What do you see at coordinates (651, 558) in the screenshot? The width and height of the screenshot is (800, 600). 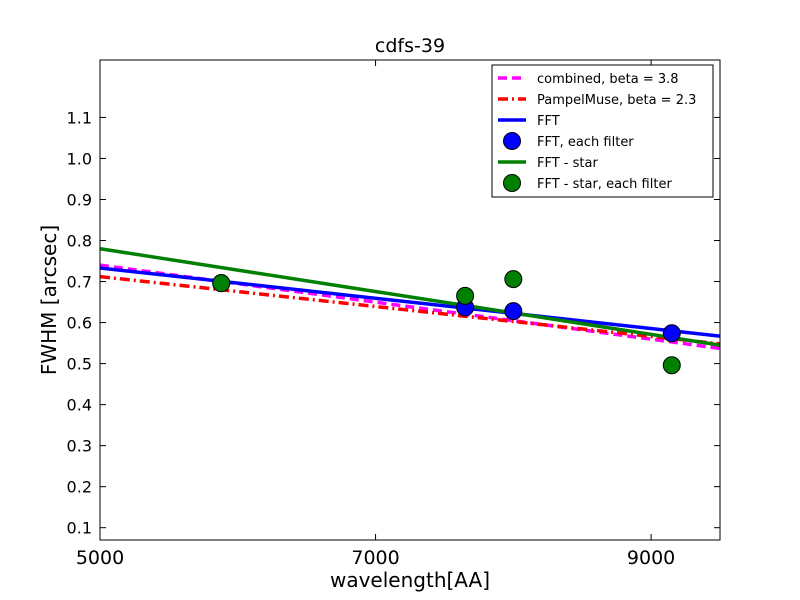 I see `x-tick-label: 9000` at bounding box center [651, 558].